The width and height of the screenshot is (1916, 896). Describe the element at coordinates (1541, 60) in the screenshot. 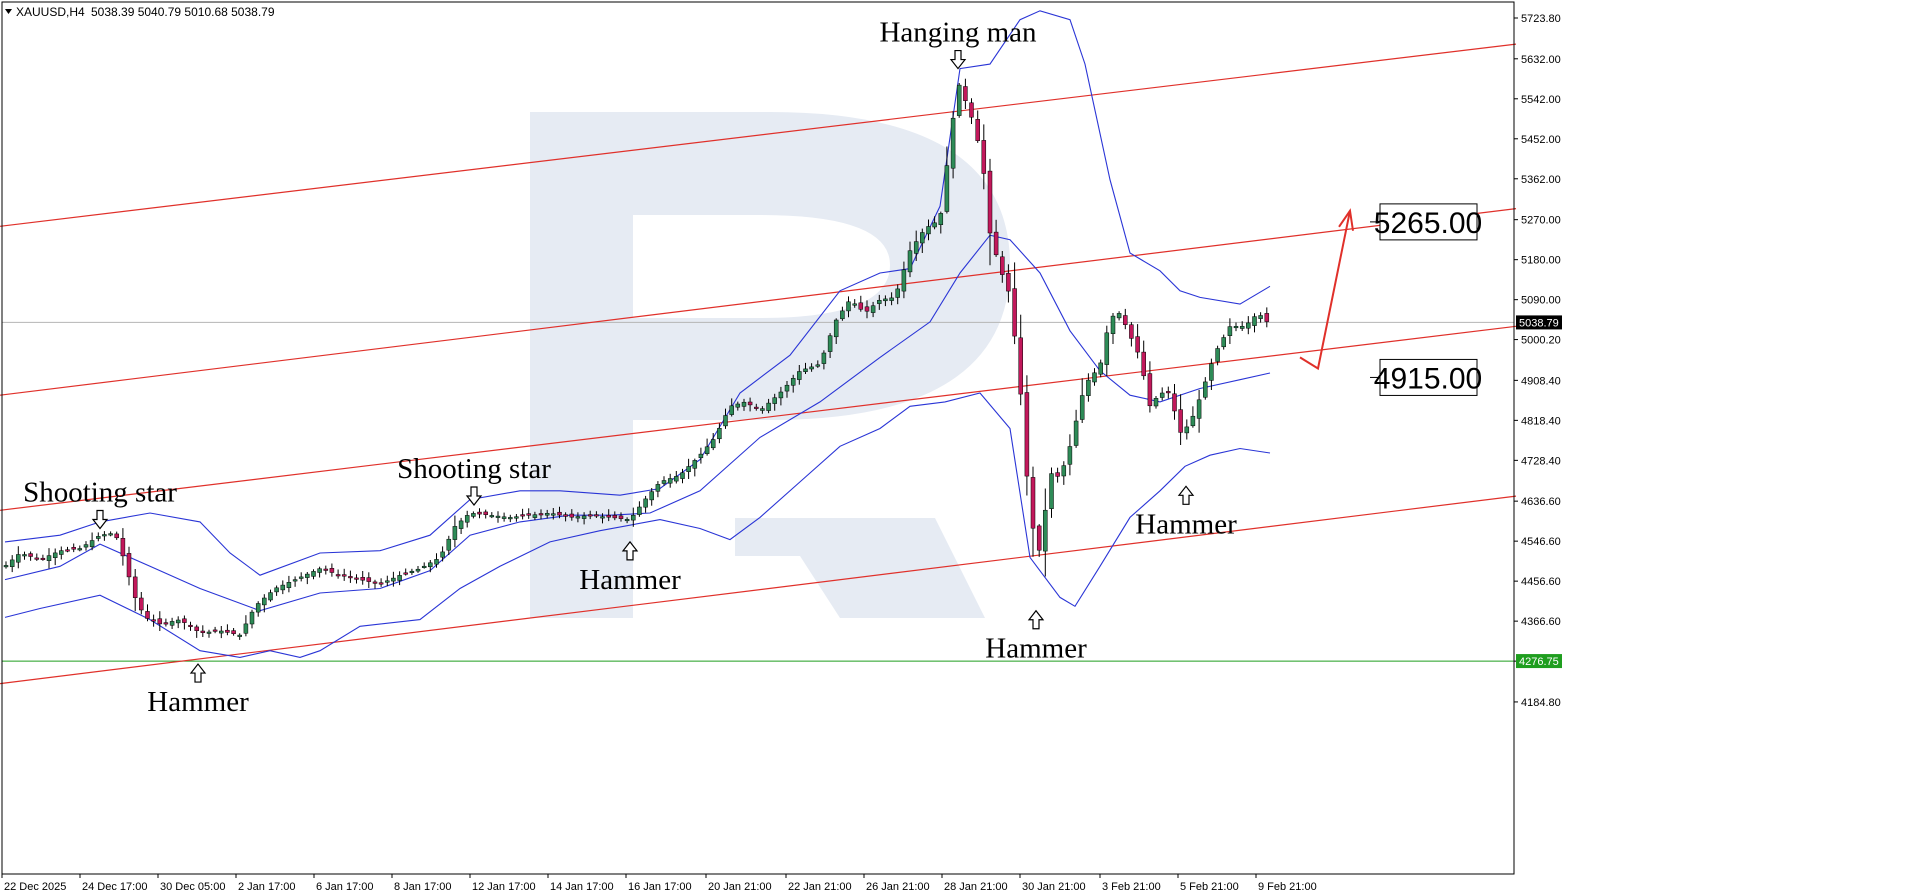

I see `y-tick-label: 5632.00` at that location.